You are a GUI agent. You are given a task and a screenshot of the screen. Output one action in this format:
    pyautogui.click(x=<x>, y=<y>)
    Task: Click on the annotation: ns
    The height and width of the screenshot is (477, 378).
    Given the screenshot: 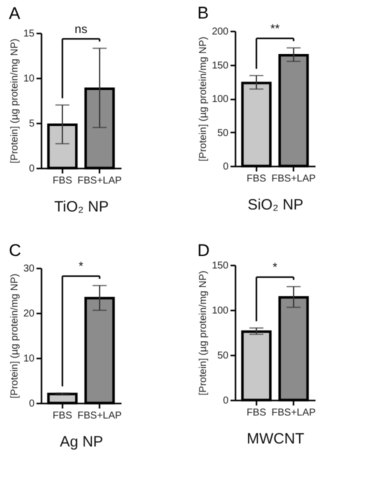 What is the action you would take?
    pyautogui.click(x=81, y=29)
    